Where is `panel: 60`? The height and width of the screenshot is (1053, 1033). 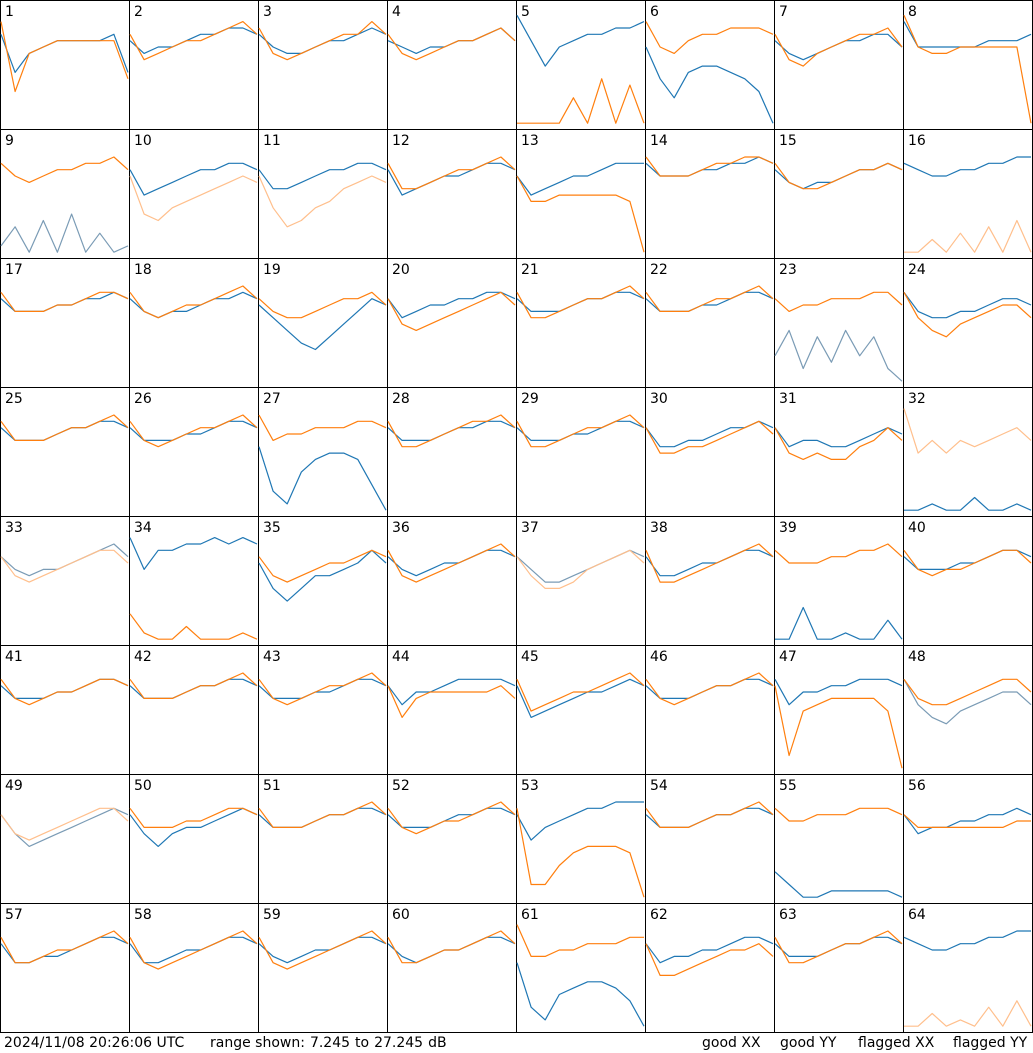 panel: 60 is located at coordinates (452, 968).